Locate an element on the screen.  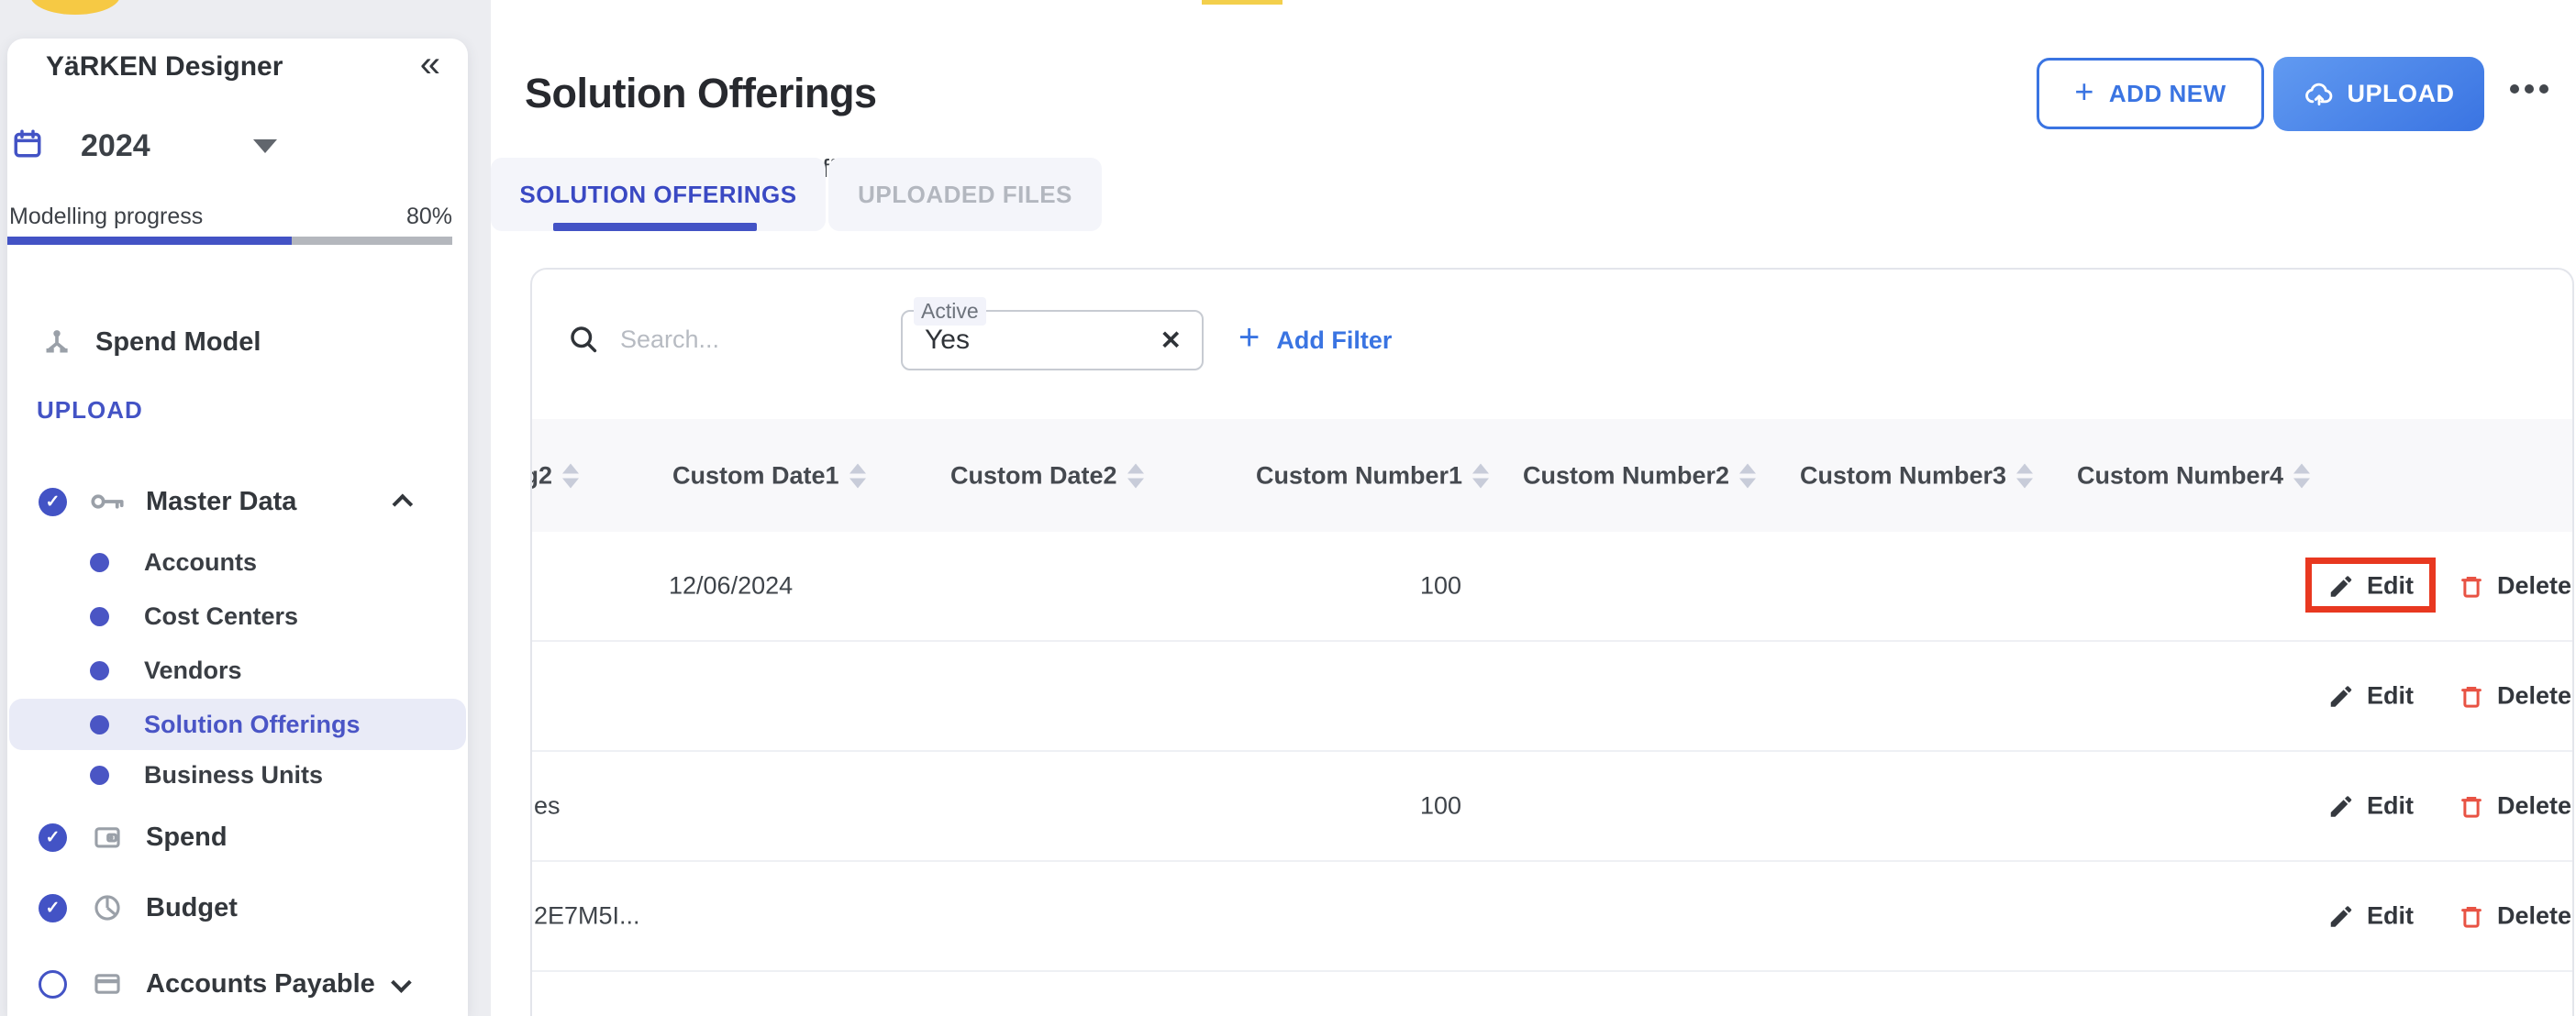
sidebar-item-business-units: Business Units is located at coordinates (237, 775).